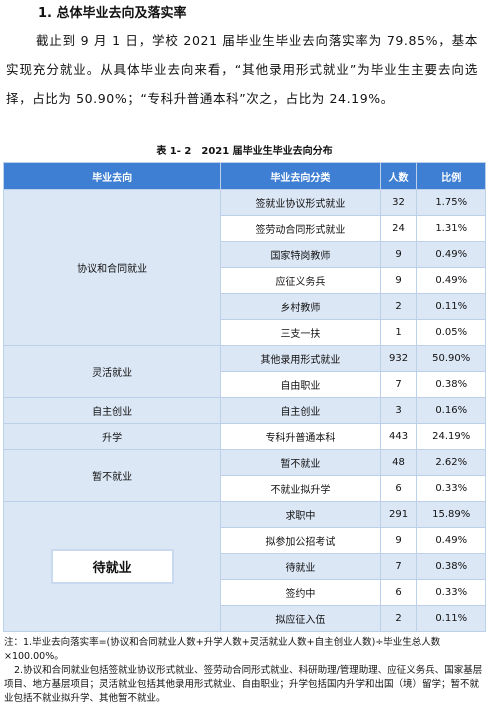  Describe the element at coordinates (451, 228) in the screenshot. I see `table-cell: 1.31%` at that location.